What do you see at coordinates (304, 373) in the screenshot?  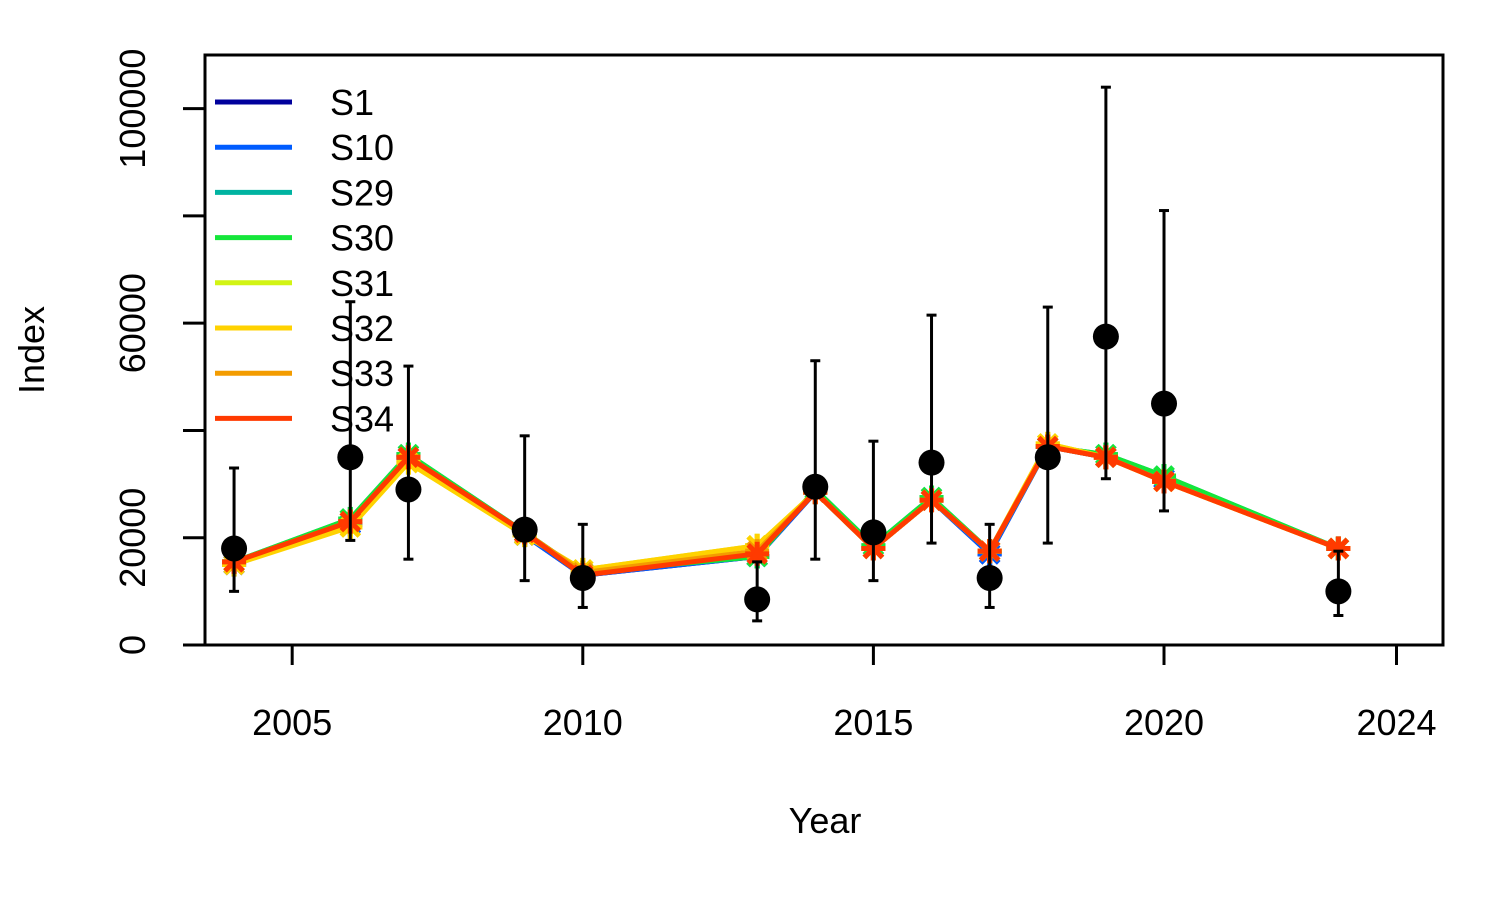 I see `legend-item-s33: S33` at bounding box center [304, 373].